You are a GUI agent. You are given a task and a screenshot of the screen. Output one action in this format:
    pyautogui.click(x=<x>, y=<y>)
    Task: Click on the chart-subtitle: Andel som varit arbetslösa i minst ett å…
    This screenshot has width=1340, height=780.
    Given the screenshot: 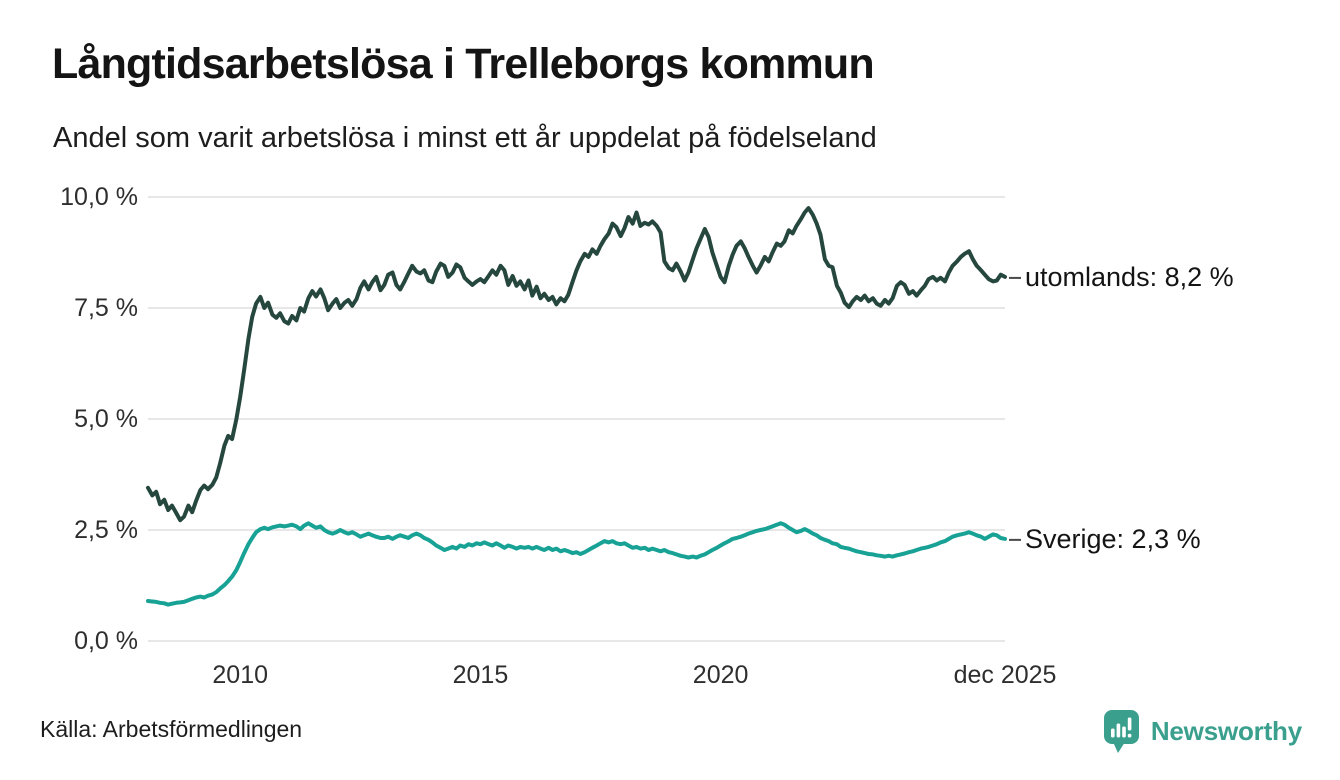 What is the action you would take?
    pyautogui.click(x=465, y=138)
    